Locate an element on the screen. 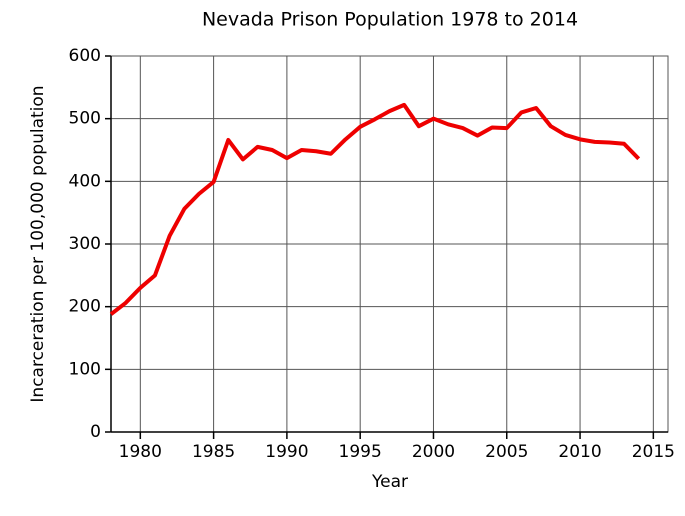 The height and width of the screenshot is (516, 685). y-tick-label: 100 is located at coordinates (85, 369).